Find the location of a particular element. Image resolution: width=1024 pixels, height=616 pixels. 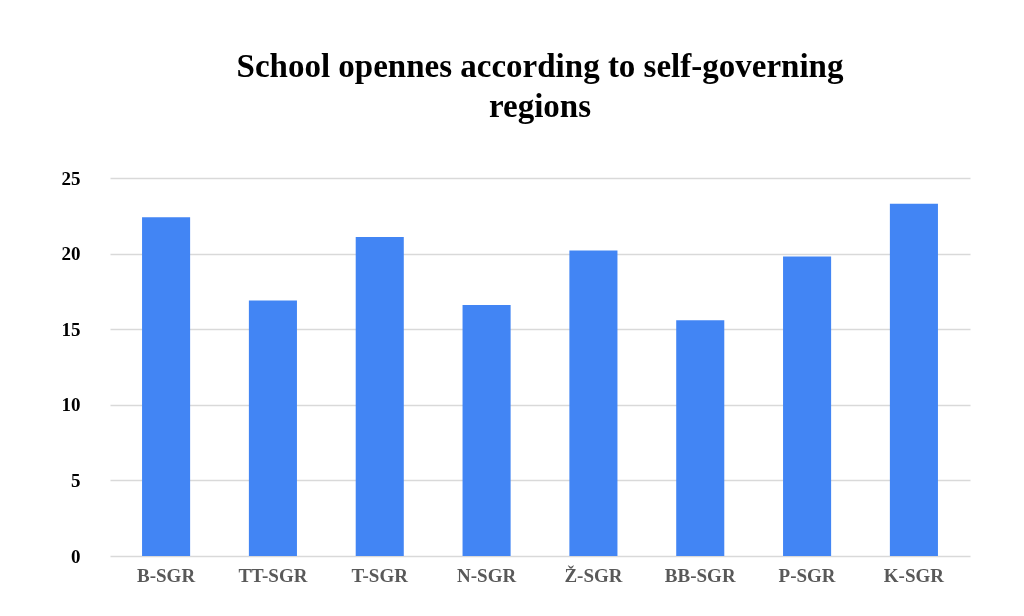

x-tick-label: P-SGR is located at coordinates (807, 575).